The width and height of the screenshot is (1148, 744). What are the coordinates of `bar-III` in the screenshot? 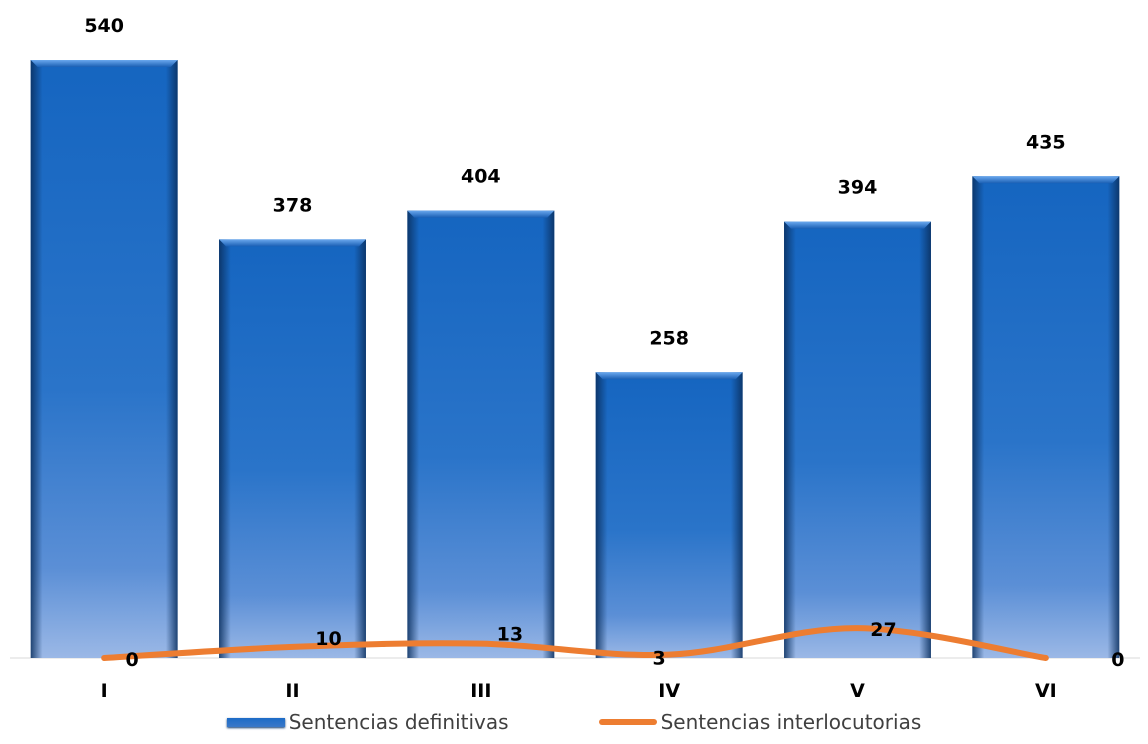 It's located at (481, 434).